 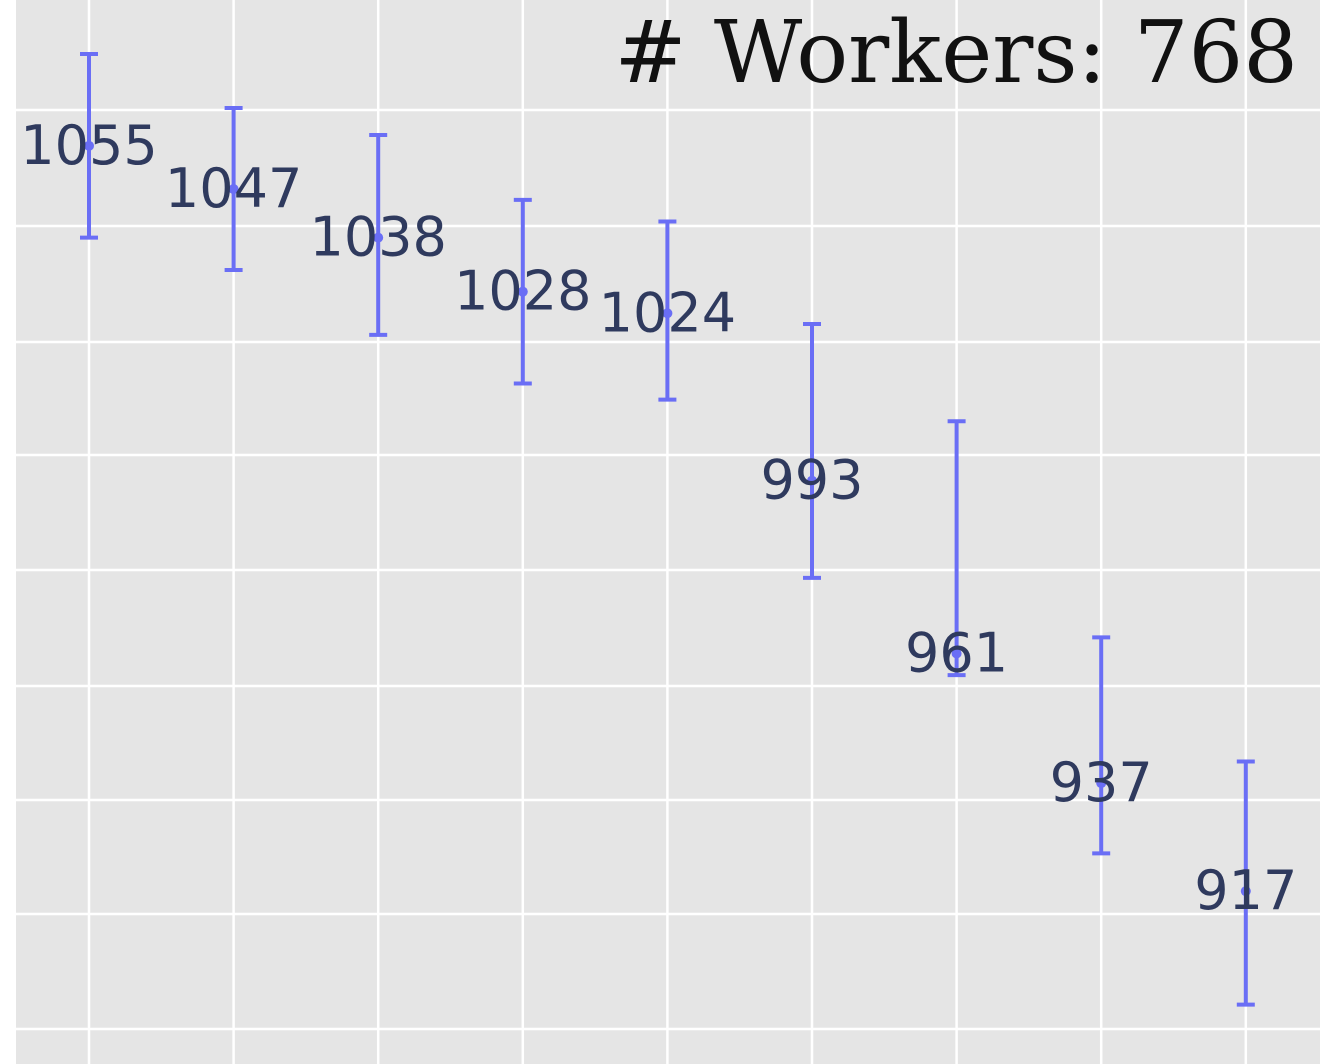 I want to click on point-label: 917, so click(x=1245, y=890).